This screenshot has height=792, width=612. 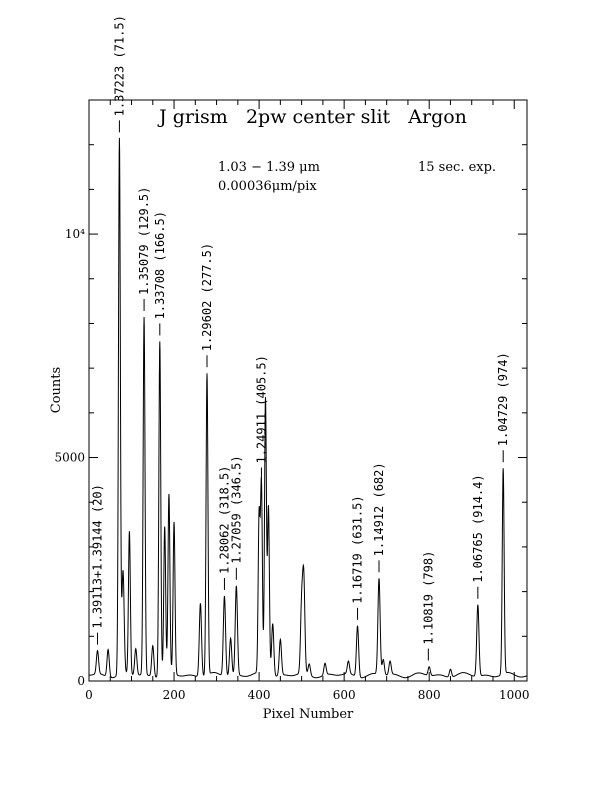 I want to click on line-id-label: 1.33708 (166.5), so click(x=160, y=265).